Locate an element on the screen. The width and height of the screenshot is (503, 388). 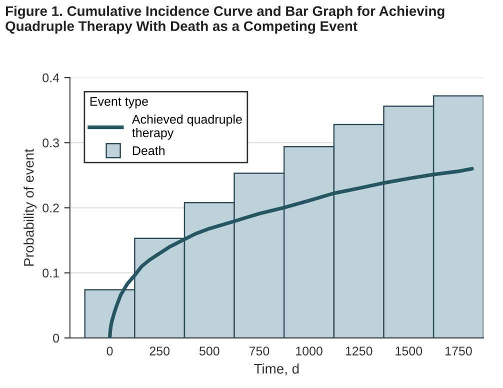
legend-label: Achieved quadruple therapy is located at coordinates (187, 127).